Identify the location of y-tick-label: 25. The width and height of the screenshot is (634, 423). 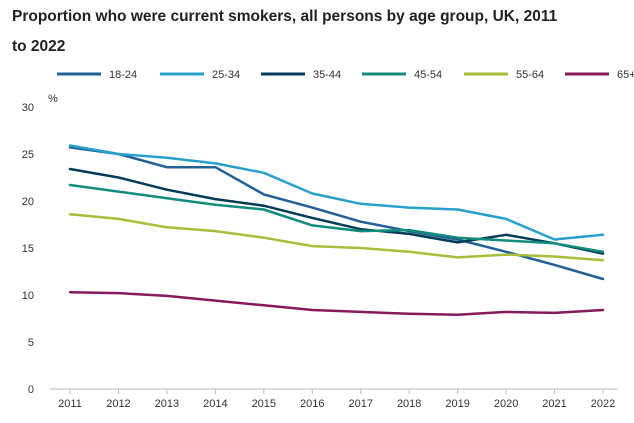
(28, 155).